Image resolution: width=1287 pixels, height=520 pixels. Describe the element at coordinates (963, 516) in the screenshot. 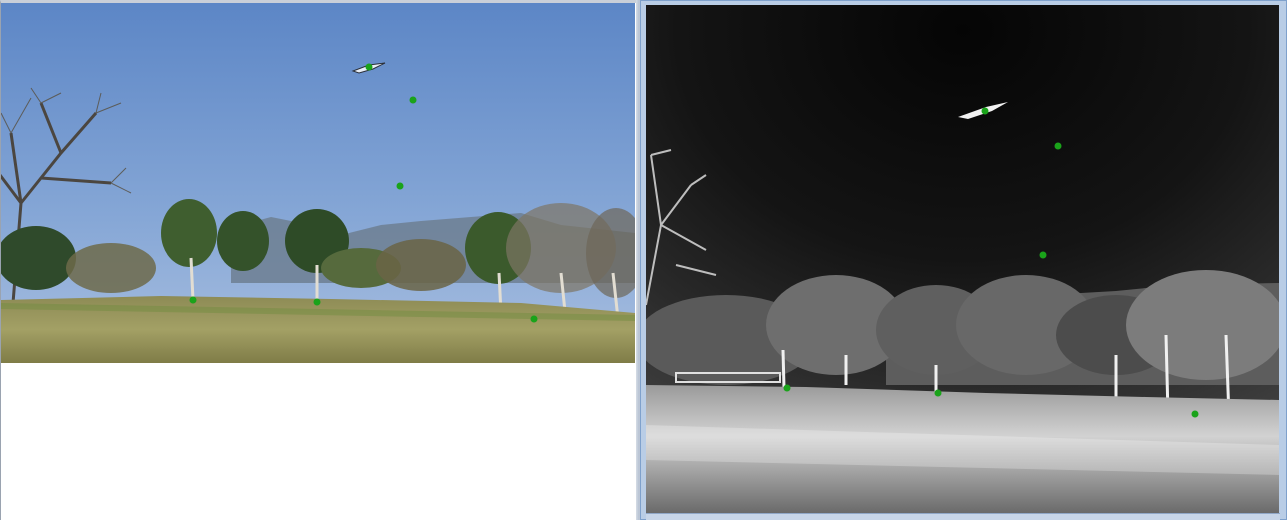

I see `window-frame-bottom` at that location.